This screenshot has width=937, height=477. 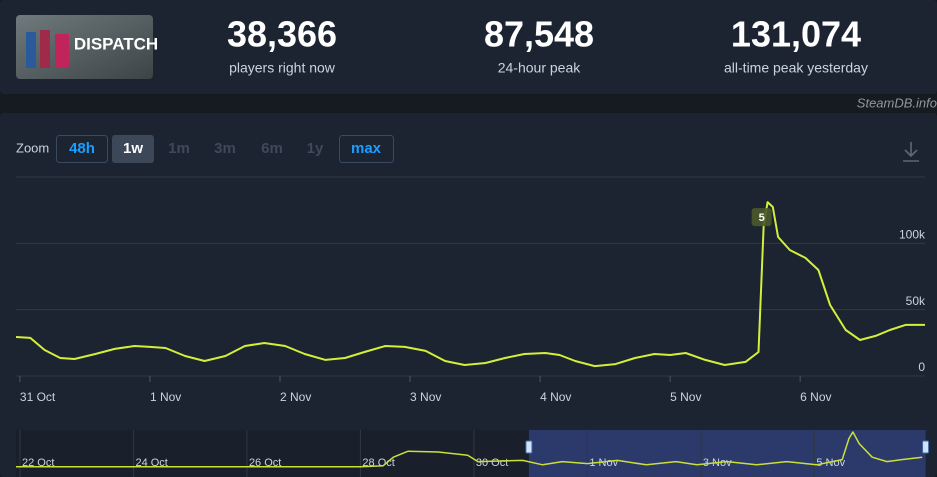 I want to click on game-logo: DISPATCH, so click(x=87, y=47).